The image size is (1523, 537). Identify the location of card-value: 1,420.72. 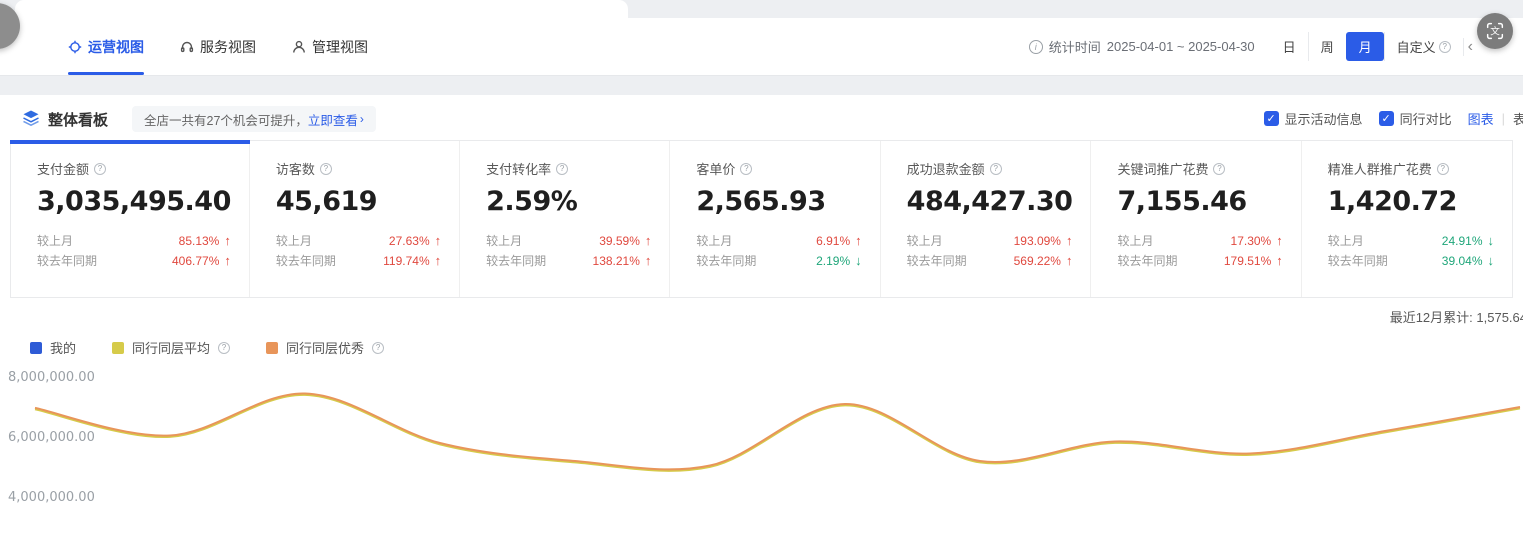
(1392, 201).